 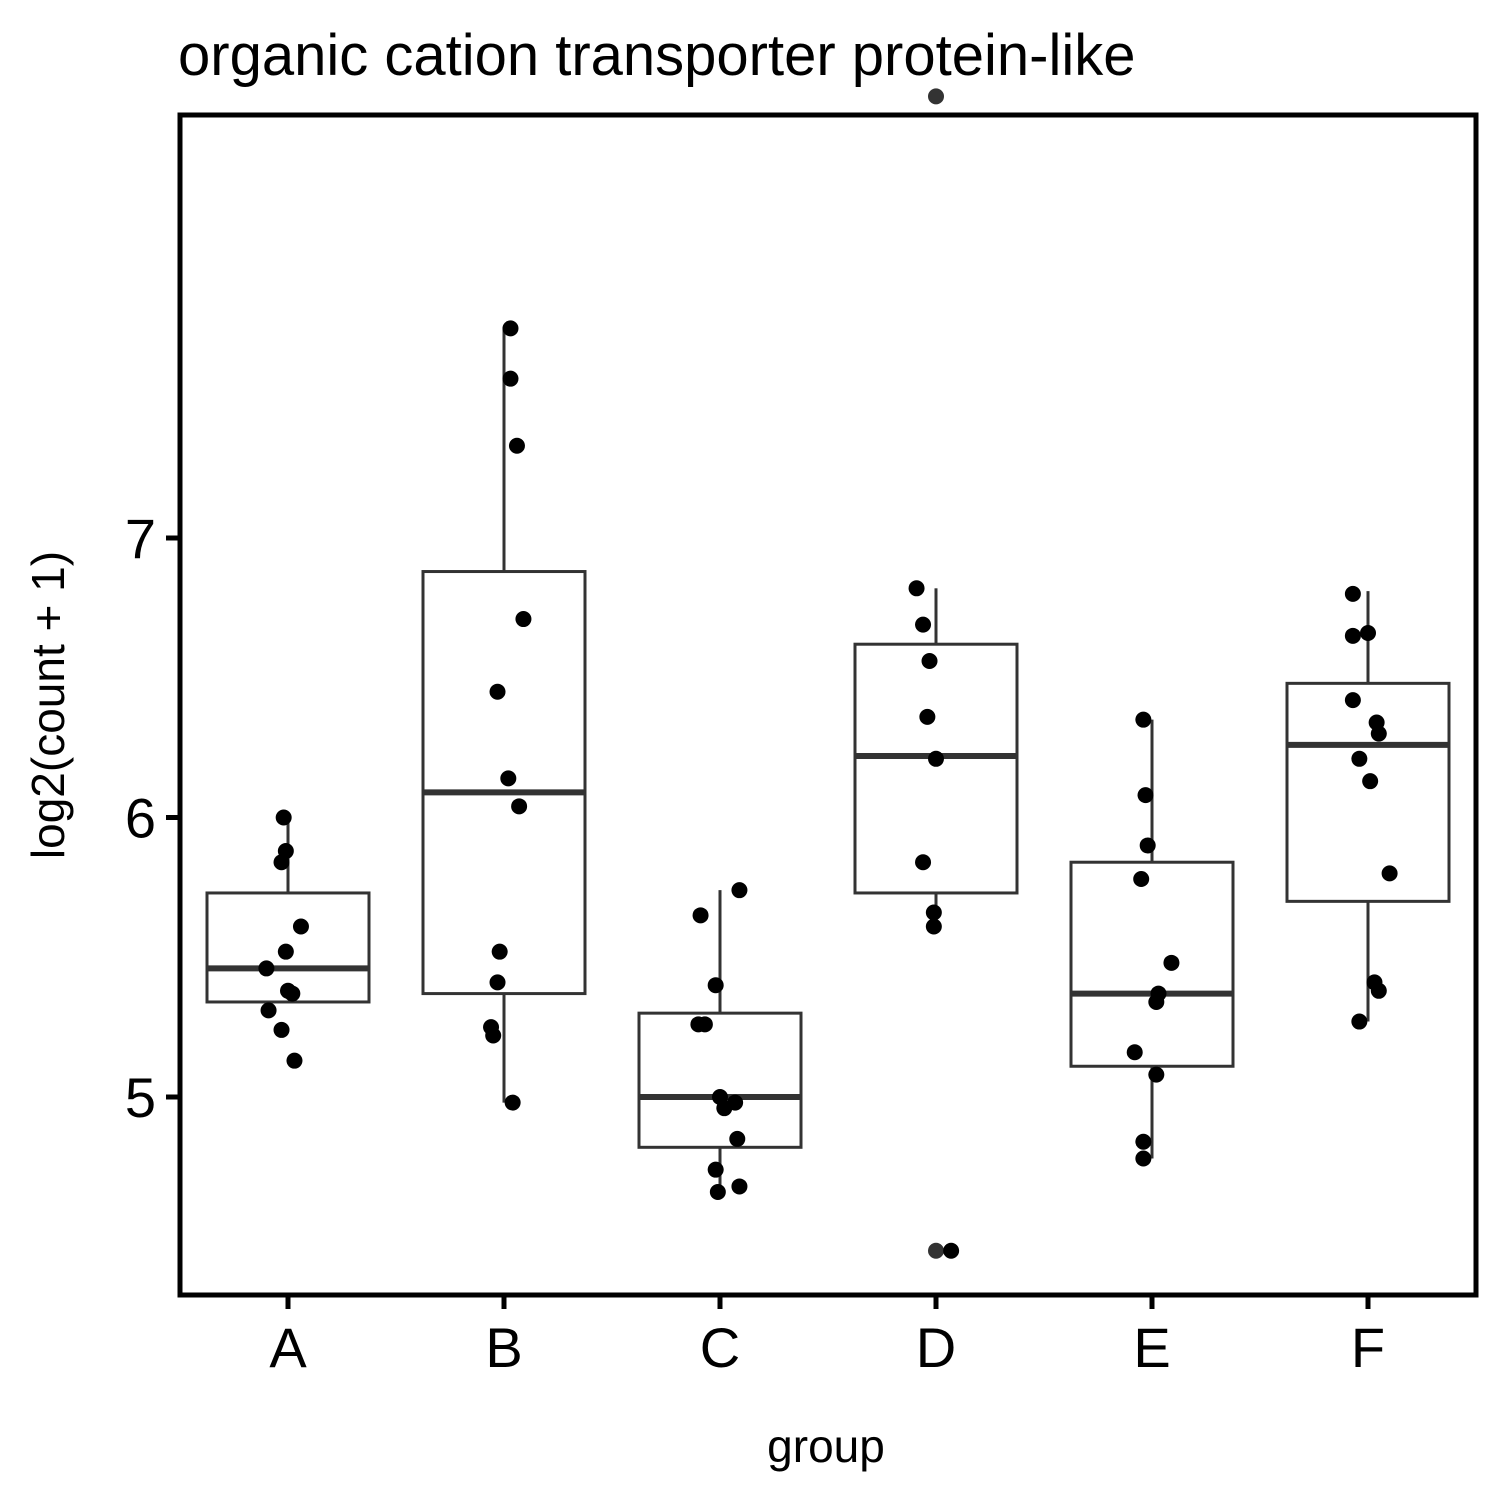 I want to click on x-tick-label: F, so click(x=1368, y=1347).